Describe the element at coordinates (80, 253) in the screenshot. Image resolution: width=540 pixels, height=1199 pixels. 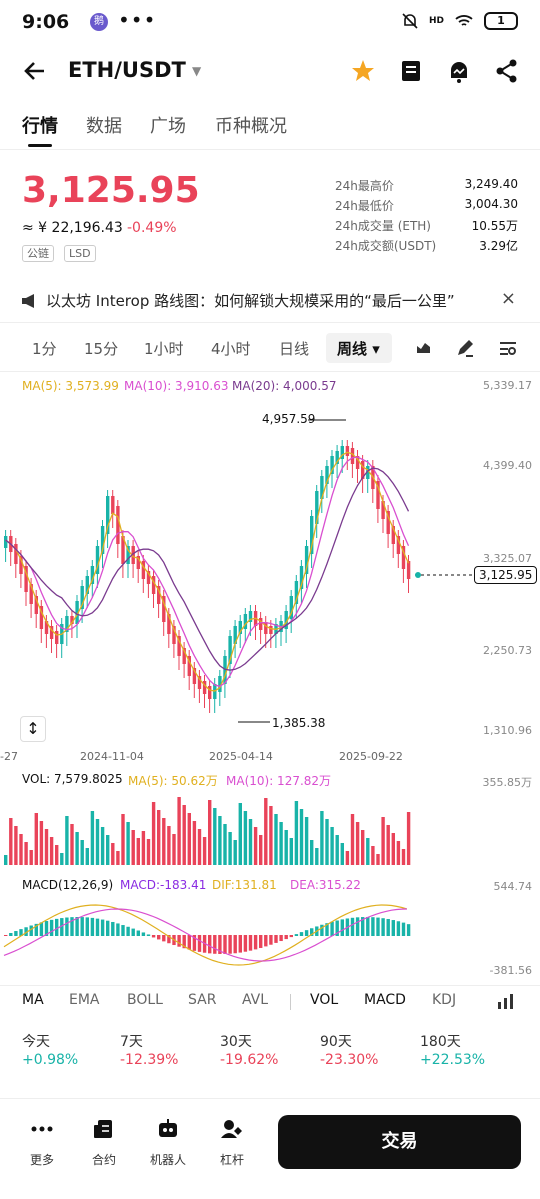
I see `tag-lsd: LSD` at that location.